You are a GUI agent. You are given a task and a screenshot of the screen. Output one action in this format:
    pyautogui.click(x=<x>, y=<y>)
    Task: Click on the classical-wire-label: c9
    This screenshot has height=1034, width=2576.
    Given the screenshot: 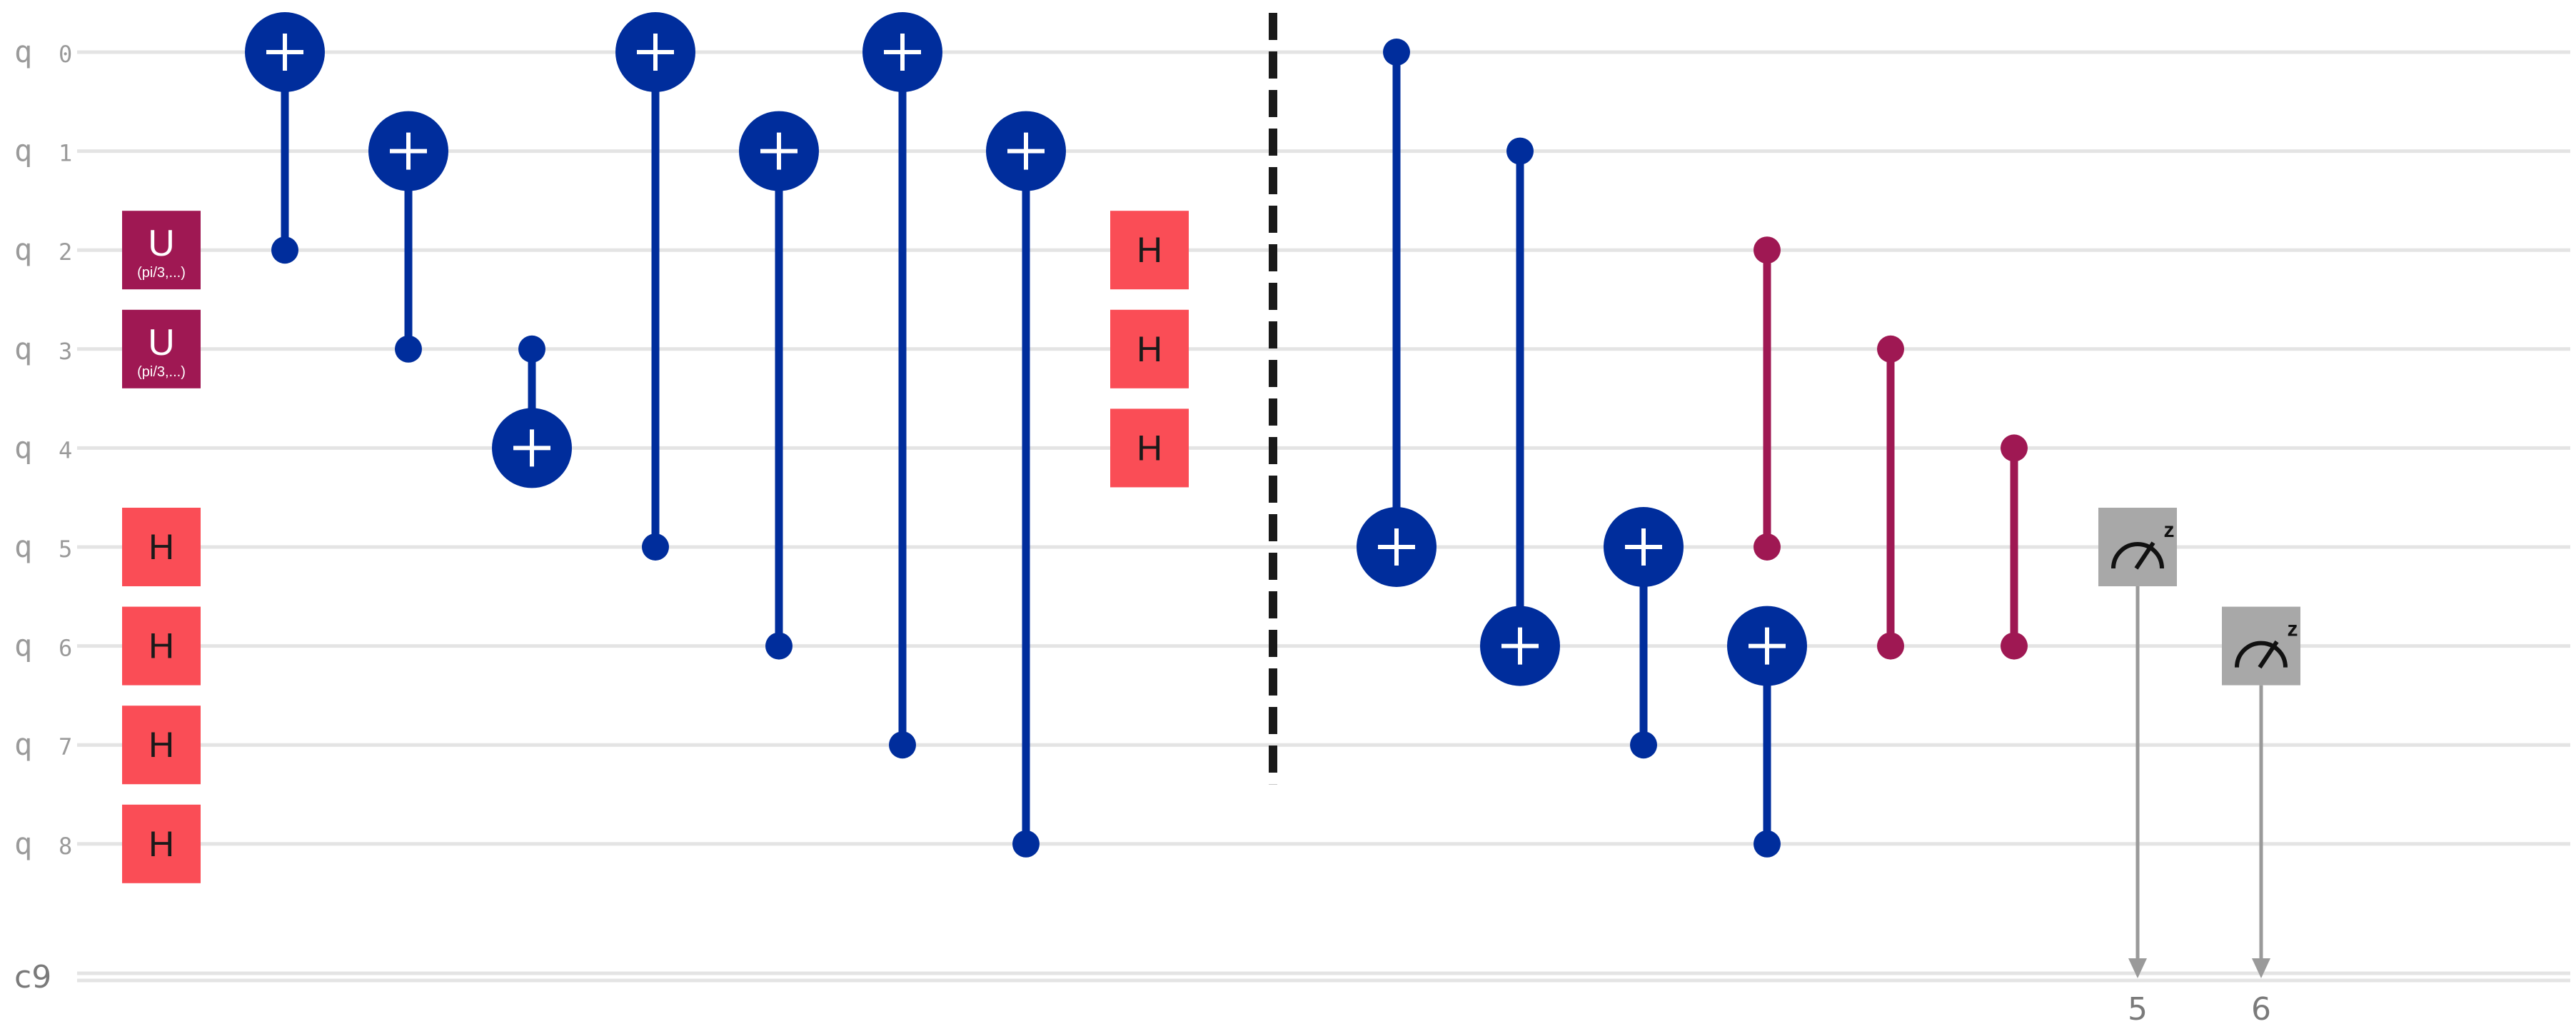 What is the action you would take?
    pyautogui.click(x=32, y=977)
    